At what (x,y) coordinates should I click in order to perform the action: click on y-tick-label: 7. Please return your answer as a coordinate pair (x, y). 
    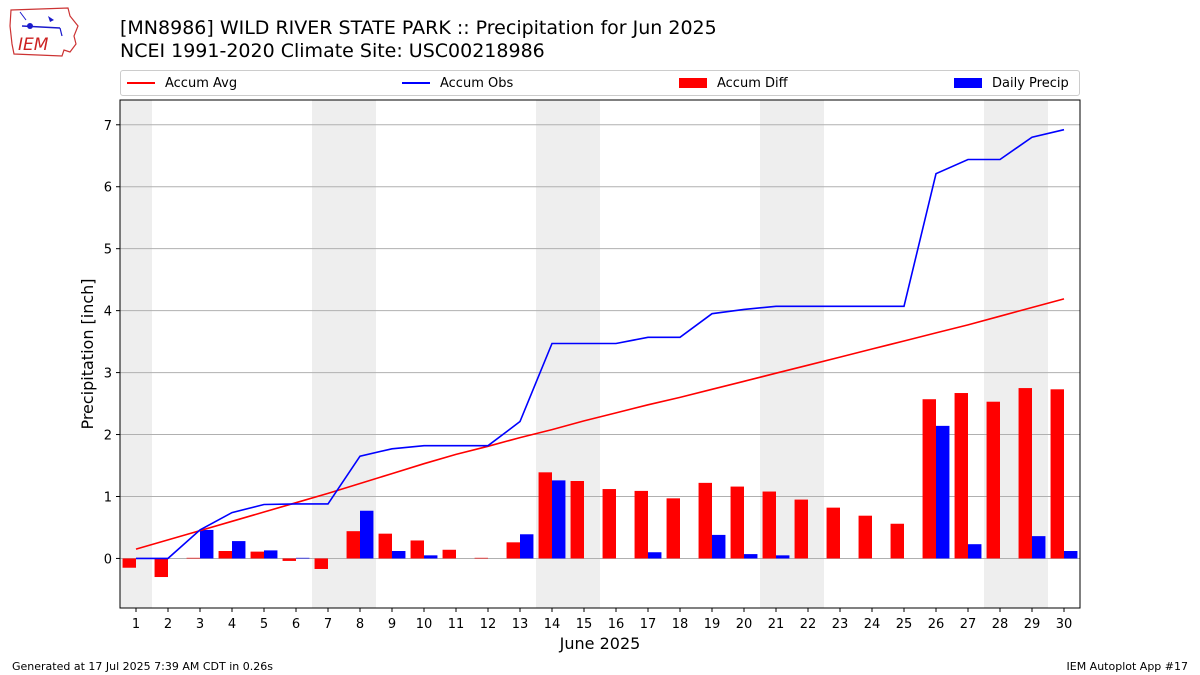
    Looking at the image, I should click on (108, 126).